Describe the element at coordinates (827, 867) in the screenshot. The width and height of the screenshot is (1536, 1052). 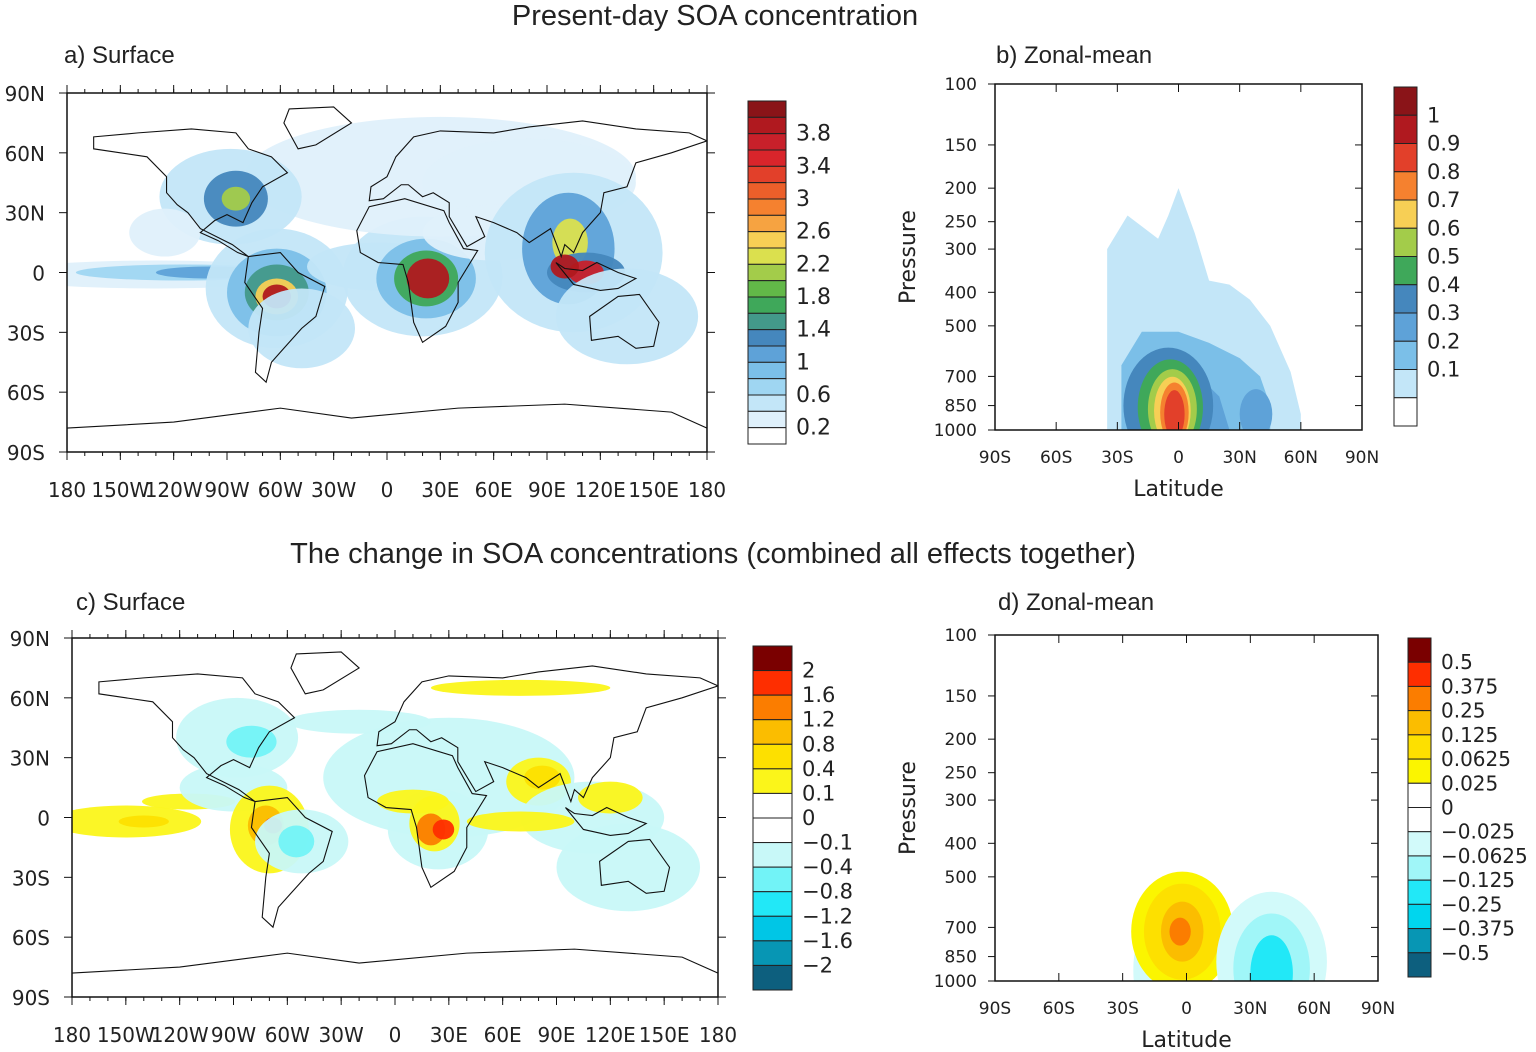
I see `colorbar-label: −0.4` at that location.